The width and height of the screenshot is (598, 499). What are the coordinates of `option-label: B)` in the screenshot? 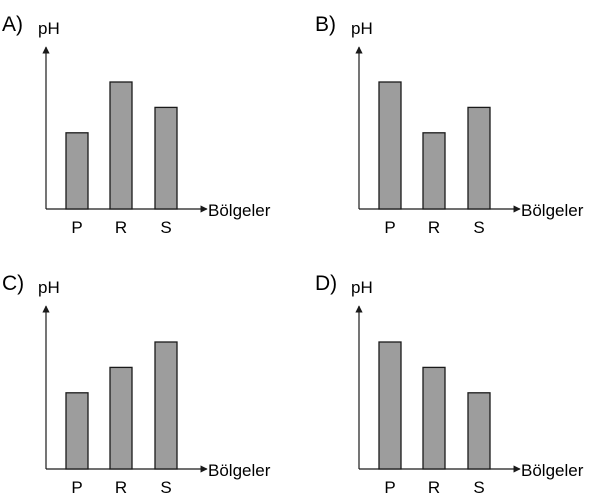 It's located at (325, 24).